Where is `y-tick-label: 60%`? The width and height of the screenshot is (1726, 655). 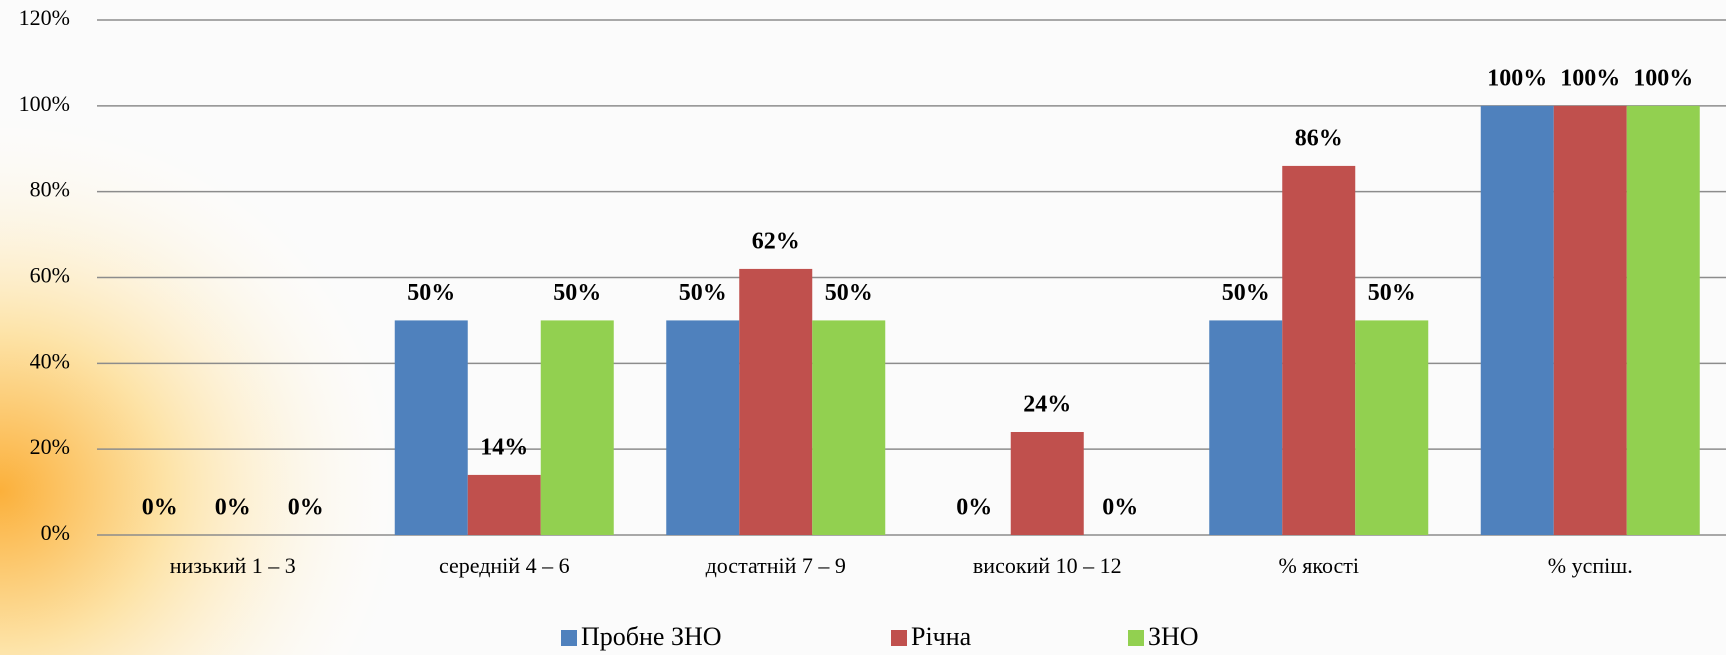
y-tick-label: 60% is located at coordinates (50, 275).